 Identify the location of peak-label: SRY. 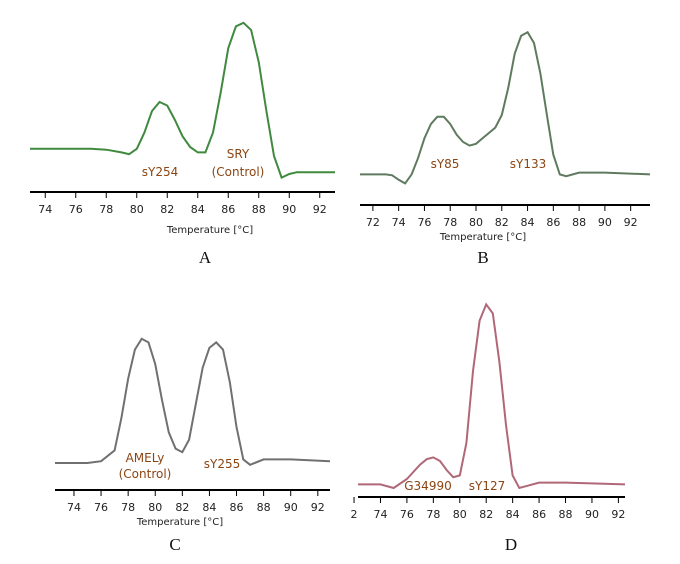
(238, 154).